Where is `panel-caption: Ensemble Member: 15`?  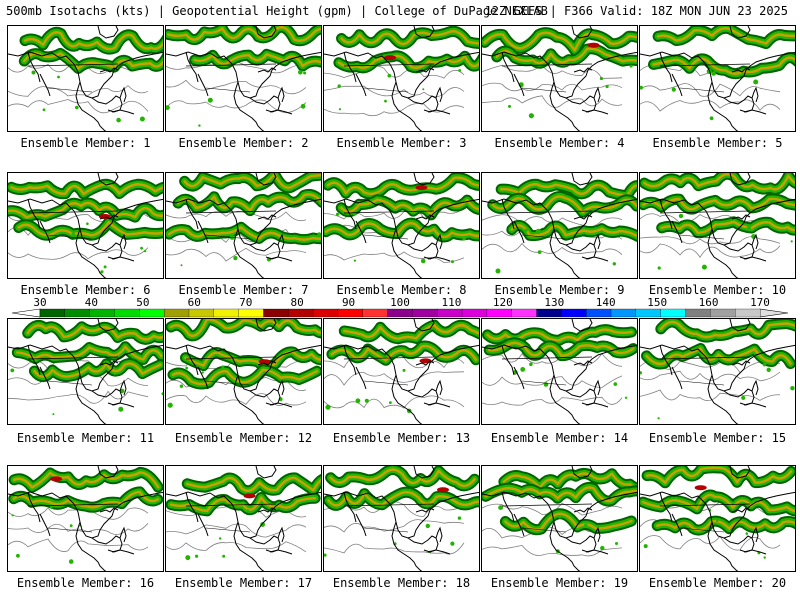 panel-caption: Ensemble Member: 15 is located at coordinates (717, 438).